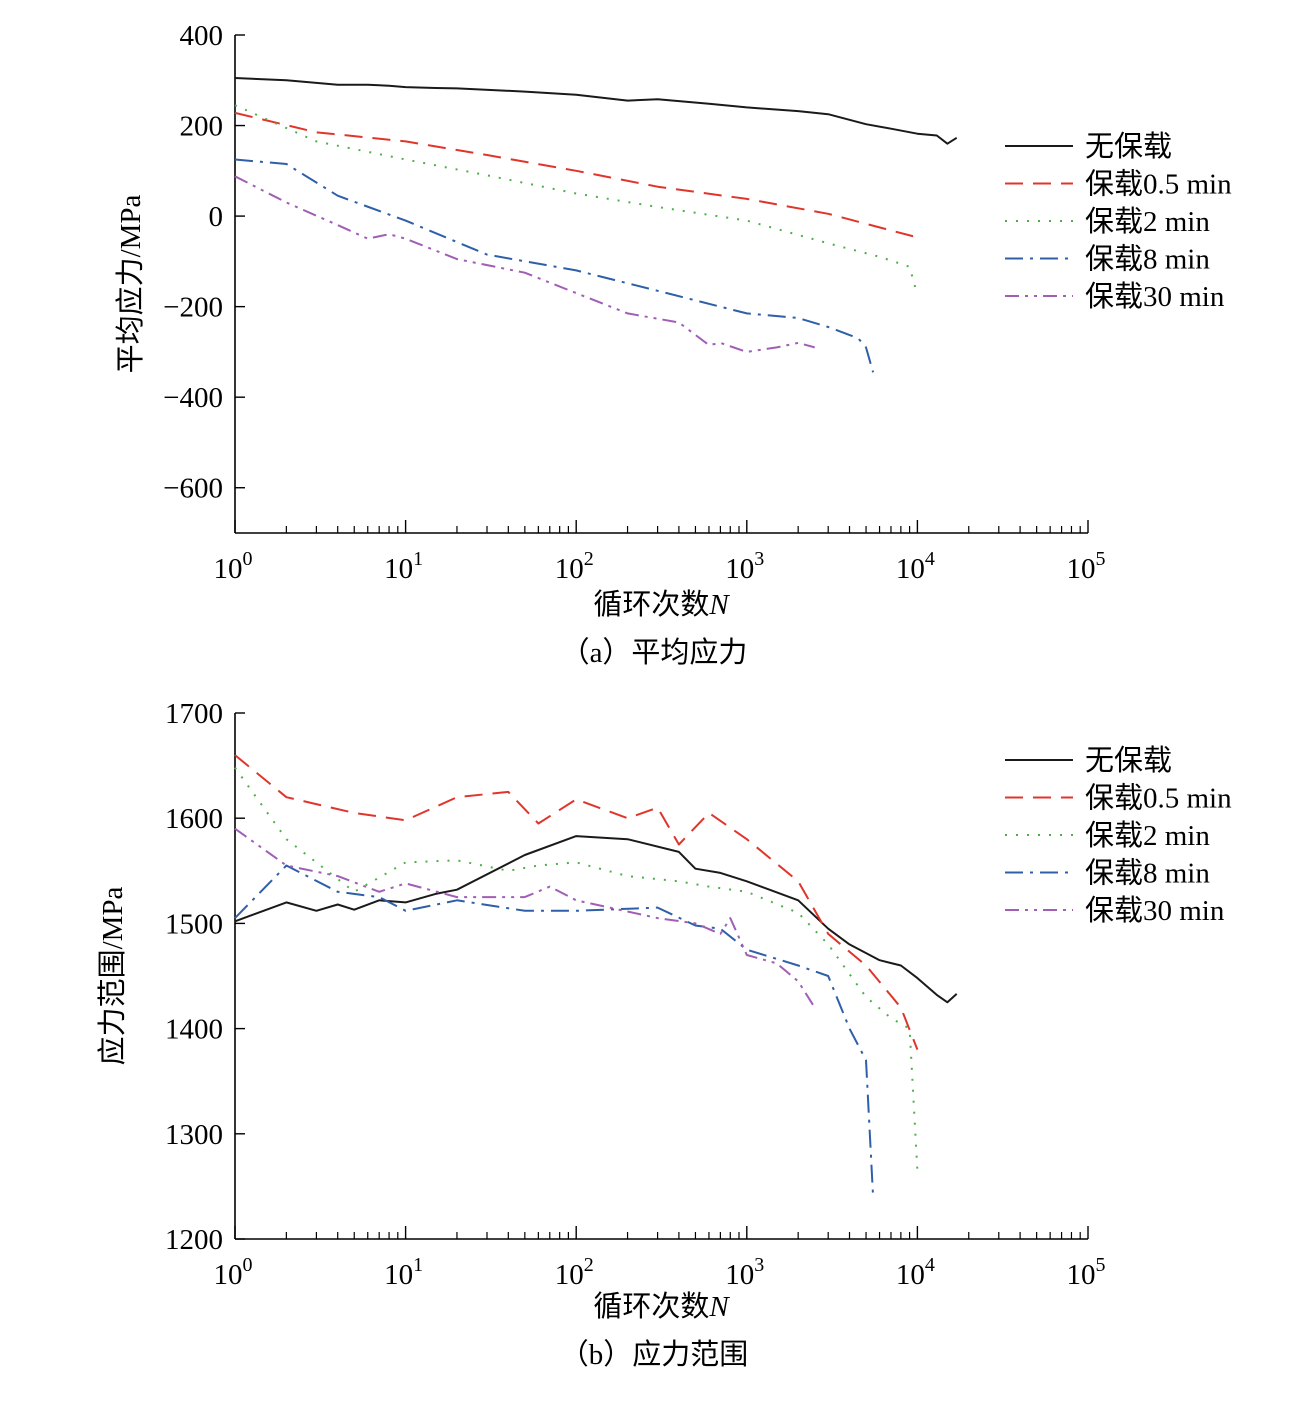  What do you see at coordinates (1128, 146) in the screenshot?
I see `legend-label-a-1: 无保载` at bounding box center [1128, 146].